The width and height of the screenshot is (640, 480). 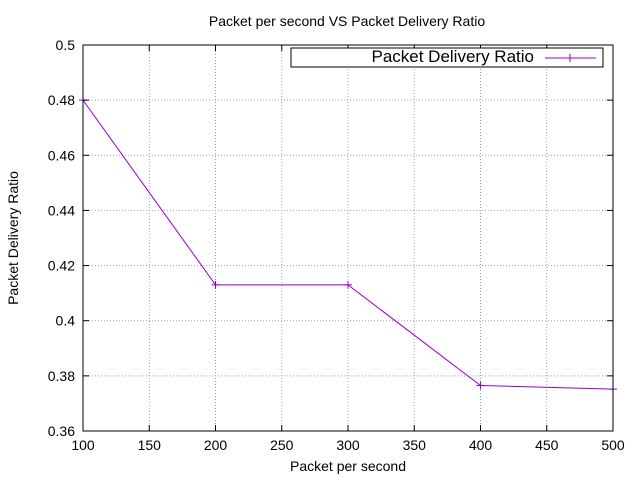 What do you see at coordinates (61, 100) in the screenshot?
I see `y-tick-label: 0.48` at bounding box center [61, 100].